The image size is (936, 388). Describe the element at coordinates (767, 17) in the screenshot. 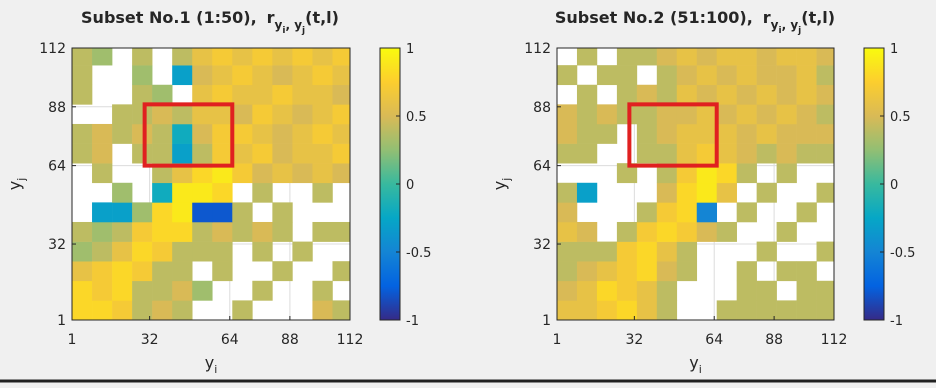

I see `formula-base: r` at that location.